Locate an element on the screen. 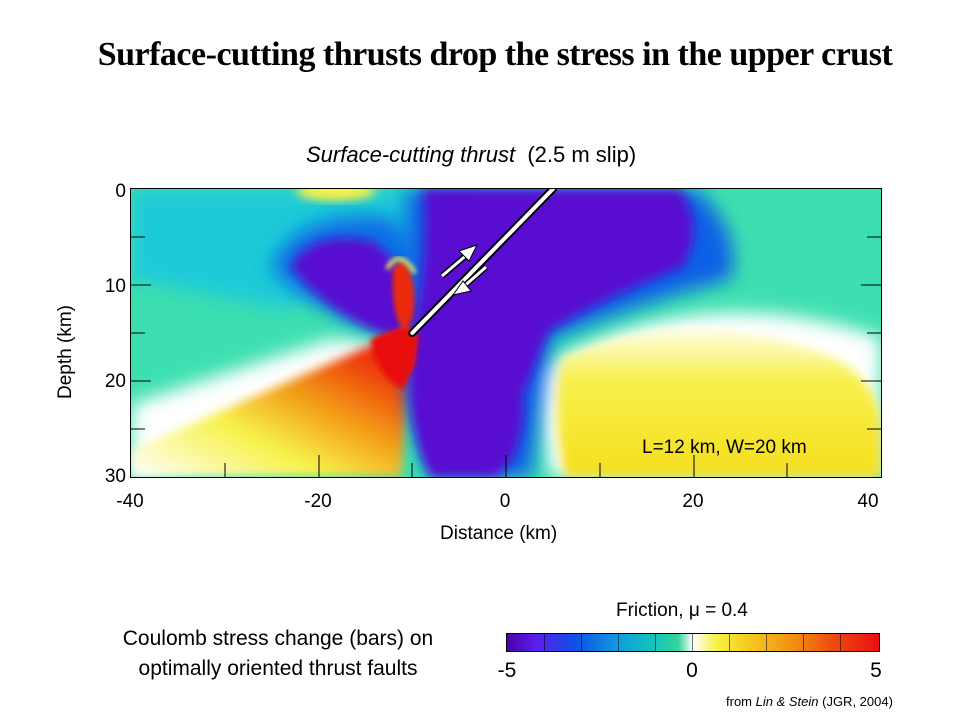 This screenshot has height=720, width=960. colorbar-title: Friction, μ = 0.4 is located at coordinates (682, 610).